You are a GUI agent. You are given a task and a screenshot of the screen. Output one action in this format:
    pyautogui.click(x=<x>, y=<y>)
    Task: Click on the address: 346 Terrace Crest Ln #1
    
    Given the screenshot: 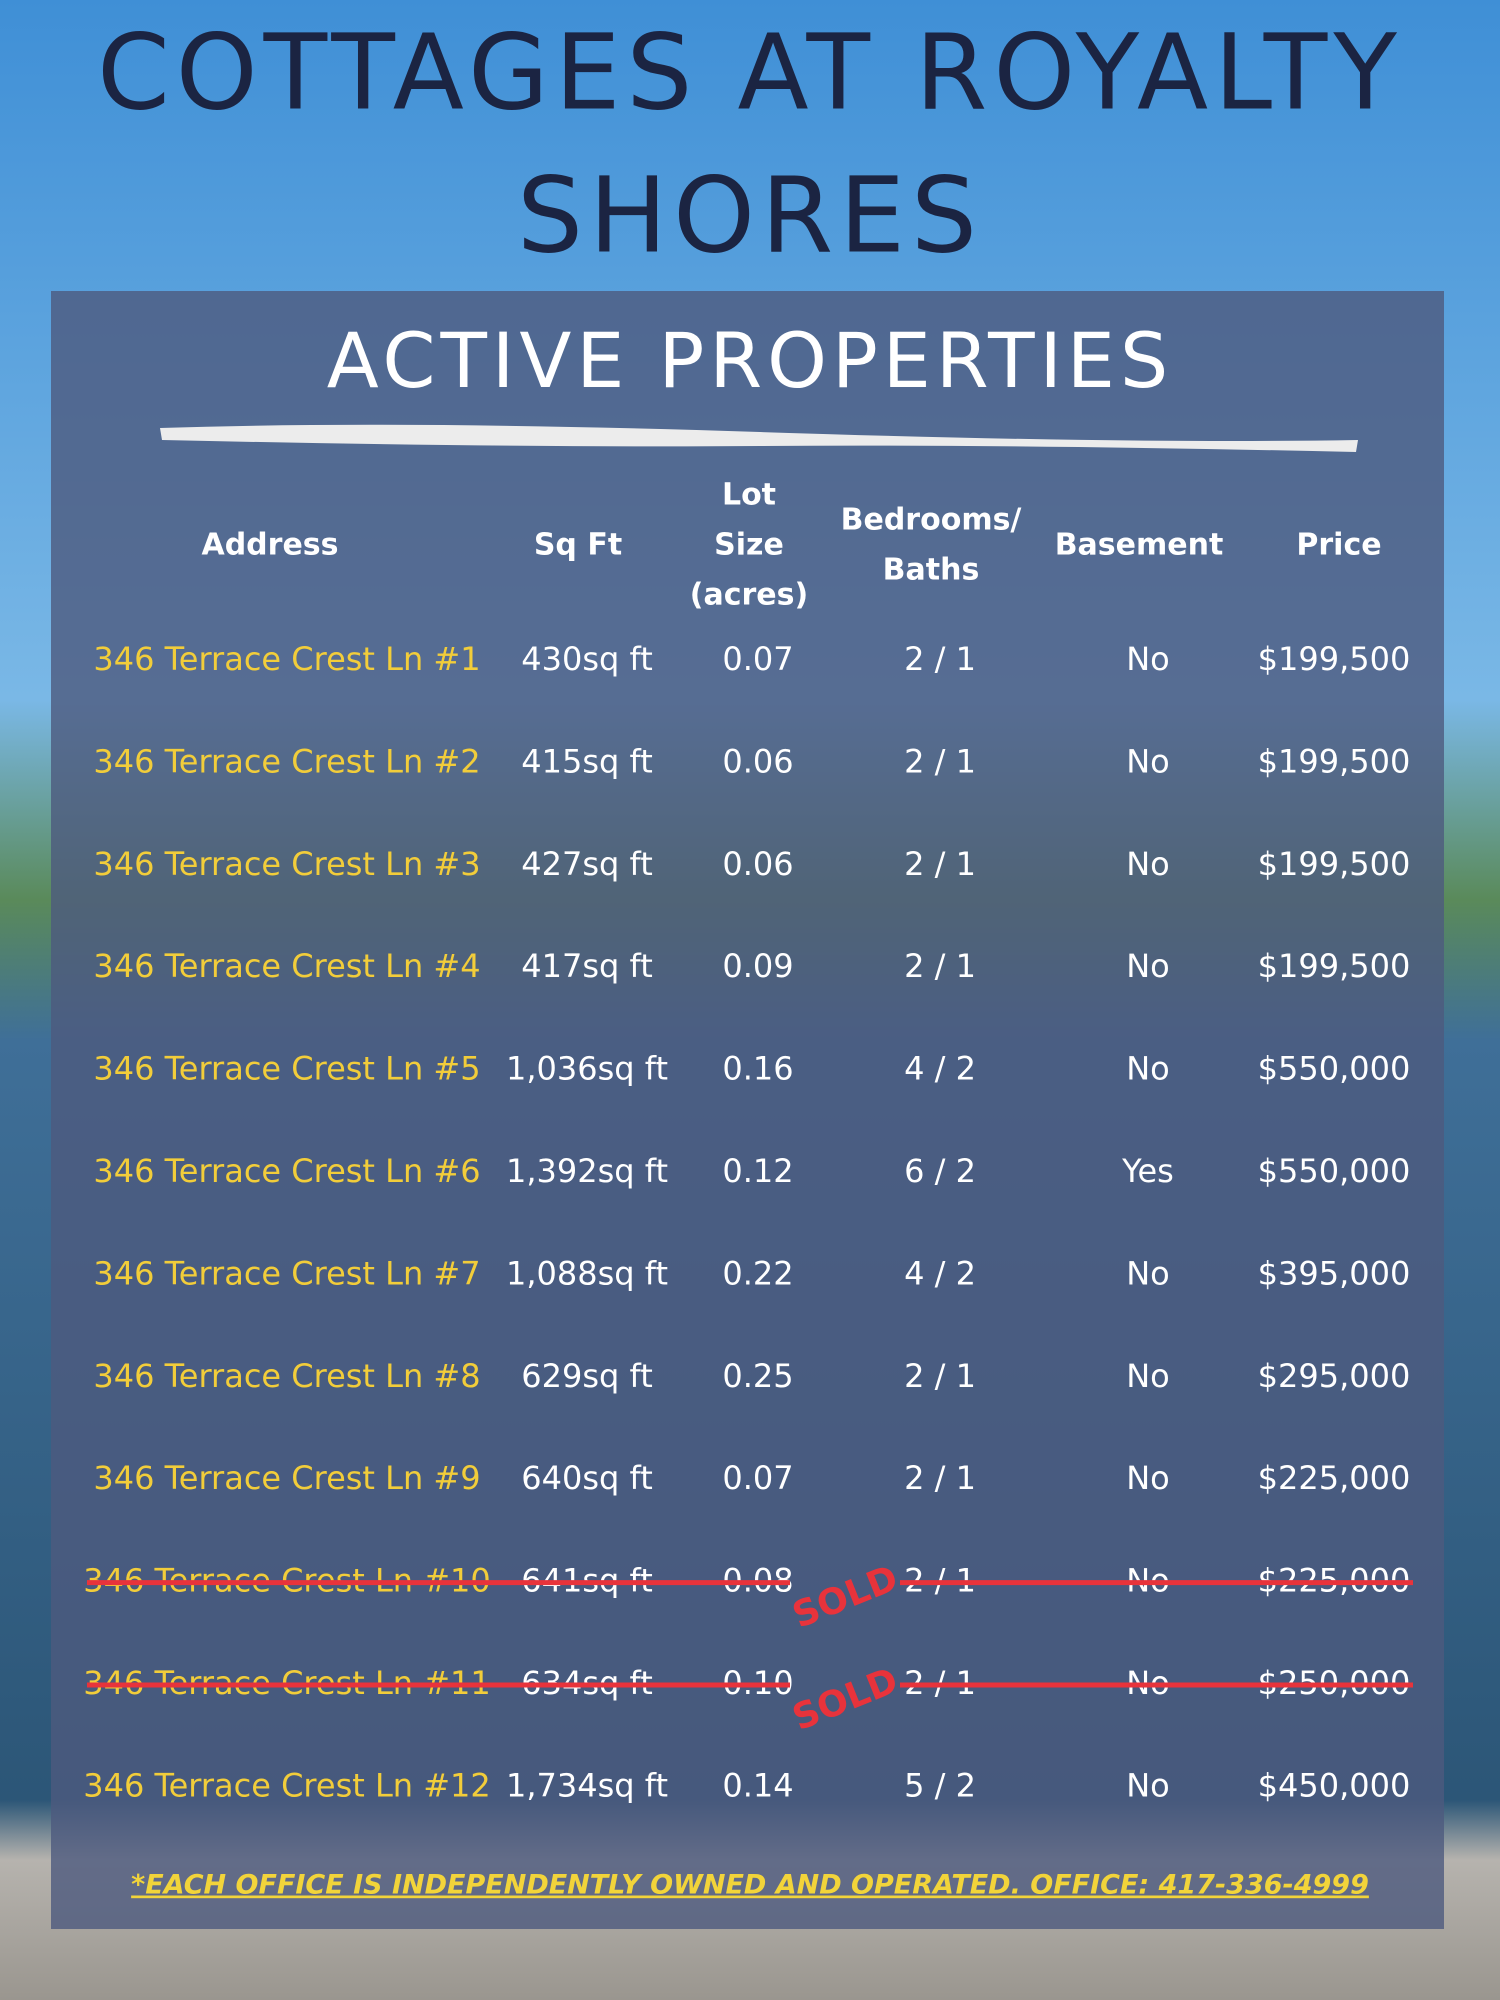 What is the action you would take?
    pyautogui.click(x=286, y=659)
    